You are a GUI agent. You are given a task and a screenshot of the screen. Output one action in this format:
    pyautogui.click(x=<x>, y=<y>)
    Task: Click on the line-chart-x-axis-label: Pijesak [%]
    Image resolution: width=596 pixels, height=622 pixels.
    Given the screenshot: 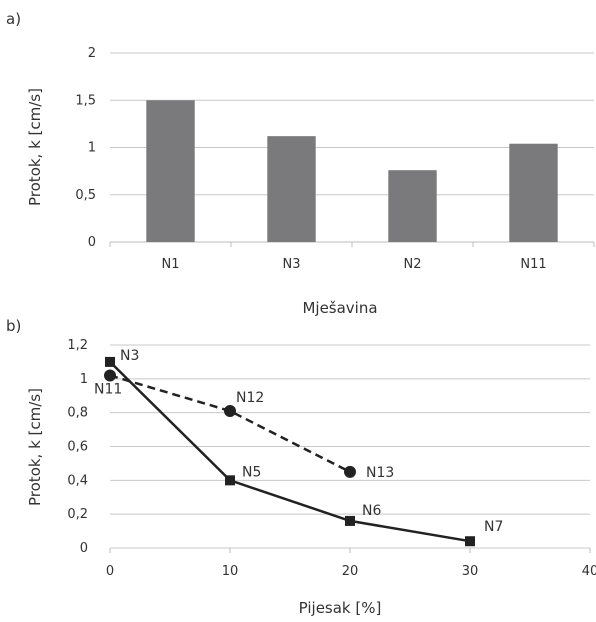 What is the action you would take?
    pyautogui.click(x=340, y=608)
    